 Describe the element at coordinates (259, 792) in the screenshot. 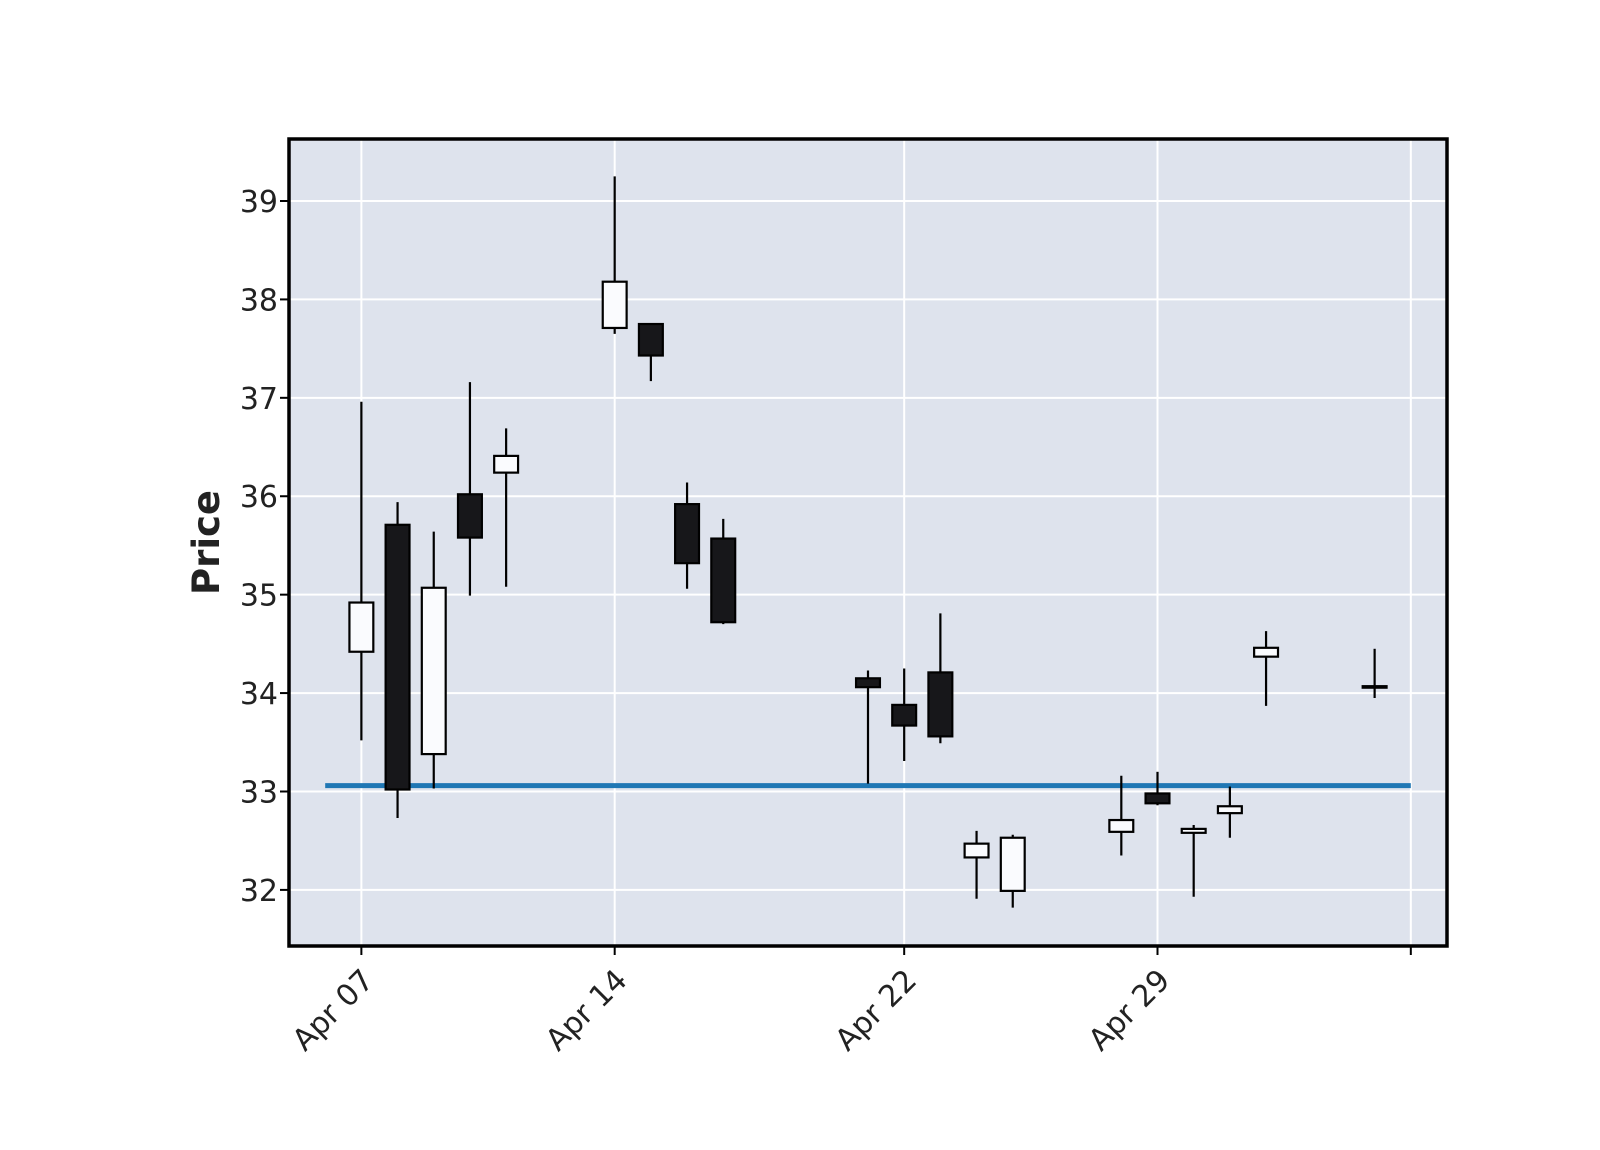

I see `y-tick-label: 33` at that location.